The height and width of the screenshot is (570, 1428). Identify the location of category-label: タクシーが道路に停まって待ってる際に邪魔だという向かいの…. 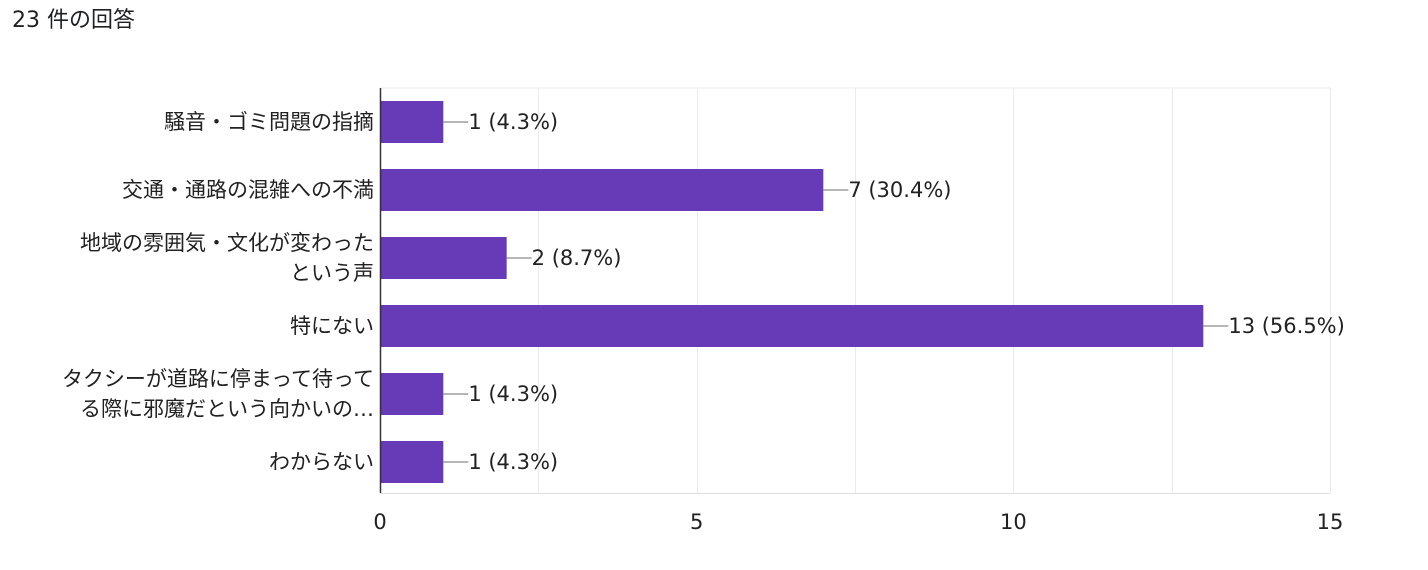
(218, 394).